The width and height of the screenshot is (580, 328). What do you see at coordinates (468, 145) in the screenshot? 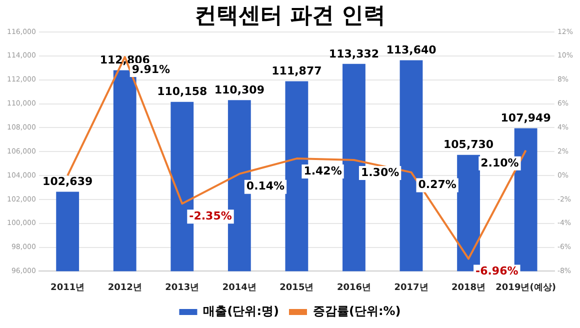
I see `data-label: 105,730` at bounding box center [468, 145].